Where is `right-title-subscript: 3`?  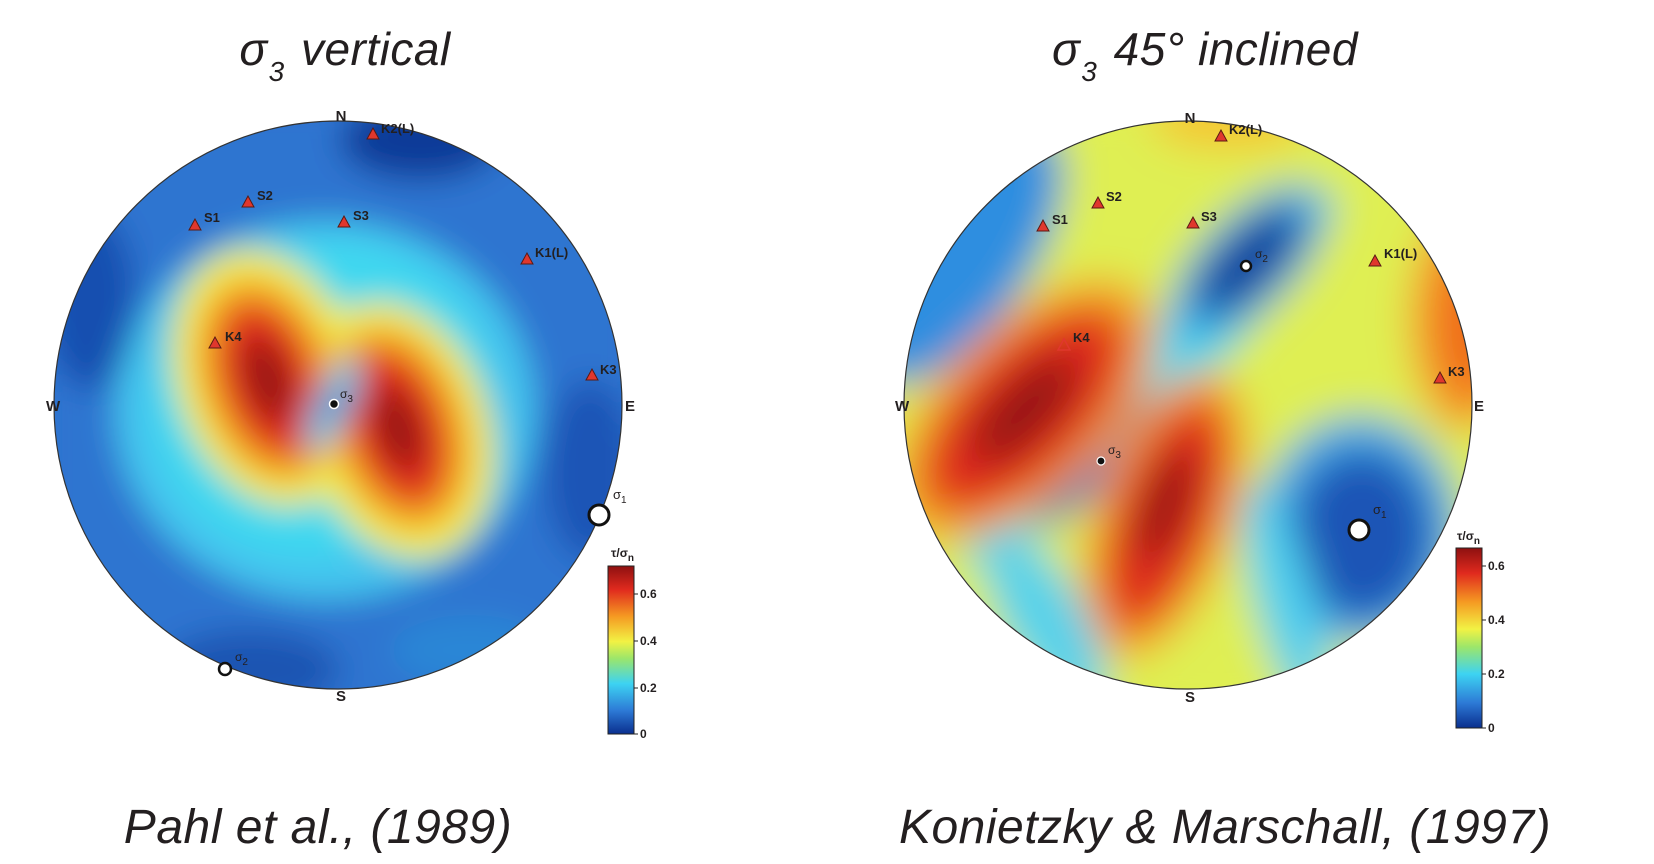
right-title-subscript: 3 is located at coordinates (1089, 71).